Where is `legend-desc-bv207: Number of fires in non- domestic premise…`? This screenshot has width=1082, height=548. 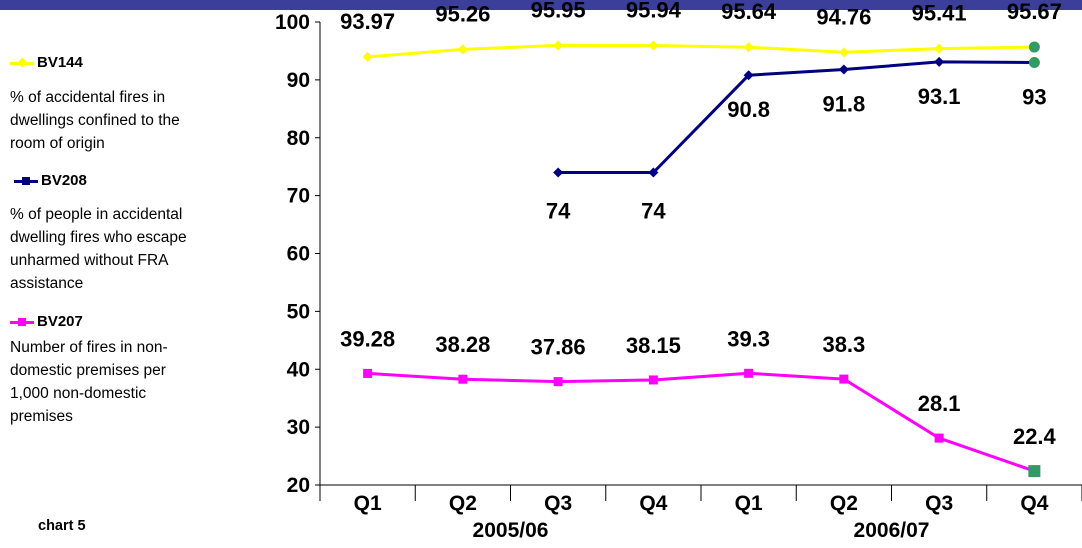 legend-desc-bv207: Number of fires in non- domestic premise… is located at coordinates (89, 382).